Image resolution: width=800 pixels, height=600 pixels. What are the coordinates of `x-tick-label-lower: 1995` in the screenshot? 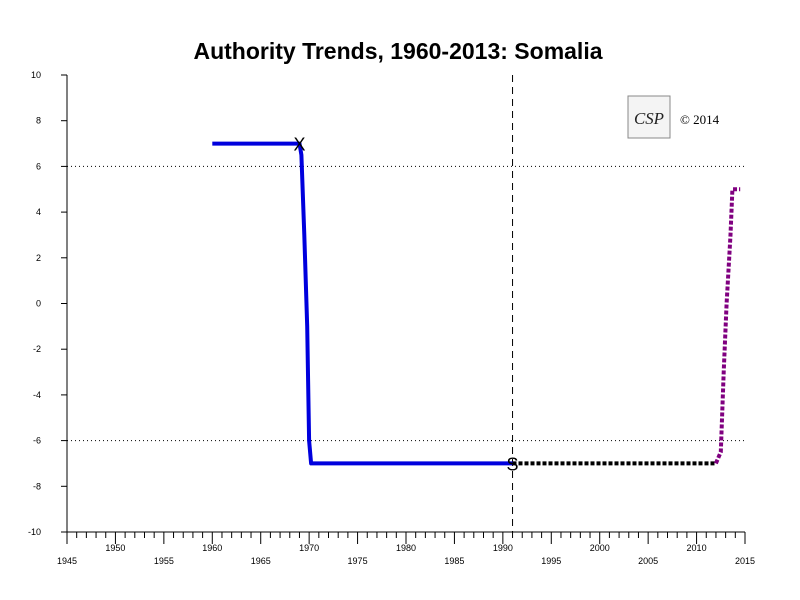 It's located at (551, 561).